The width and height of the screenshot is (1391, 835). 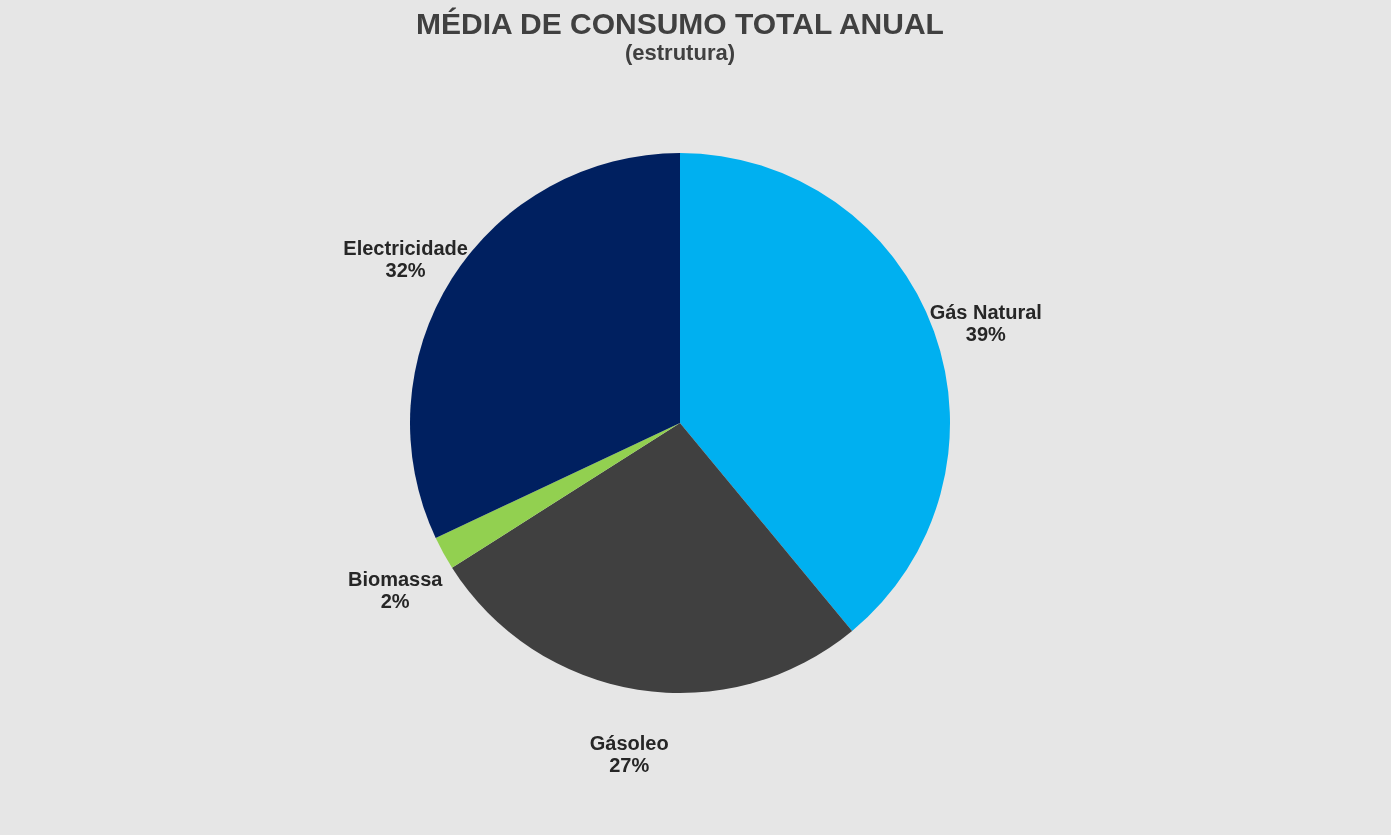 What do you see at coordinates (405, 269) in the screenshot?
I see `data-label: 32%` at bounding box center [405, 269].